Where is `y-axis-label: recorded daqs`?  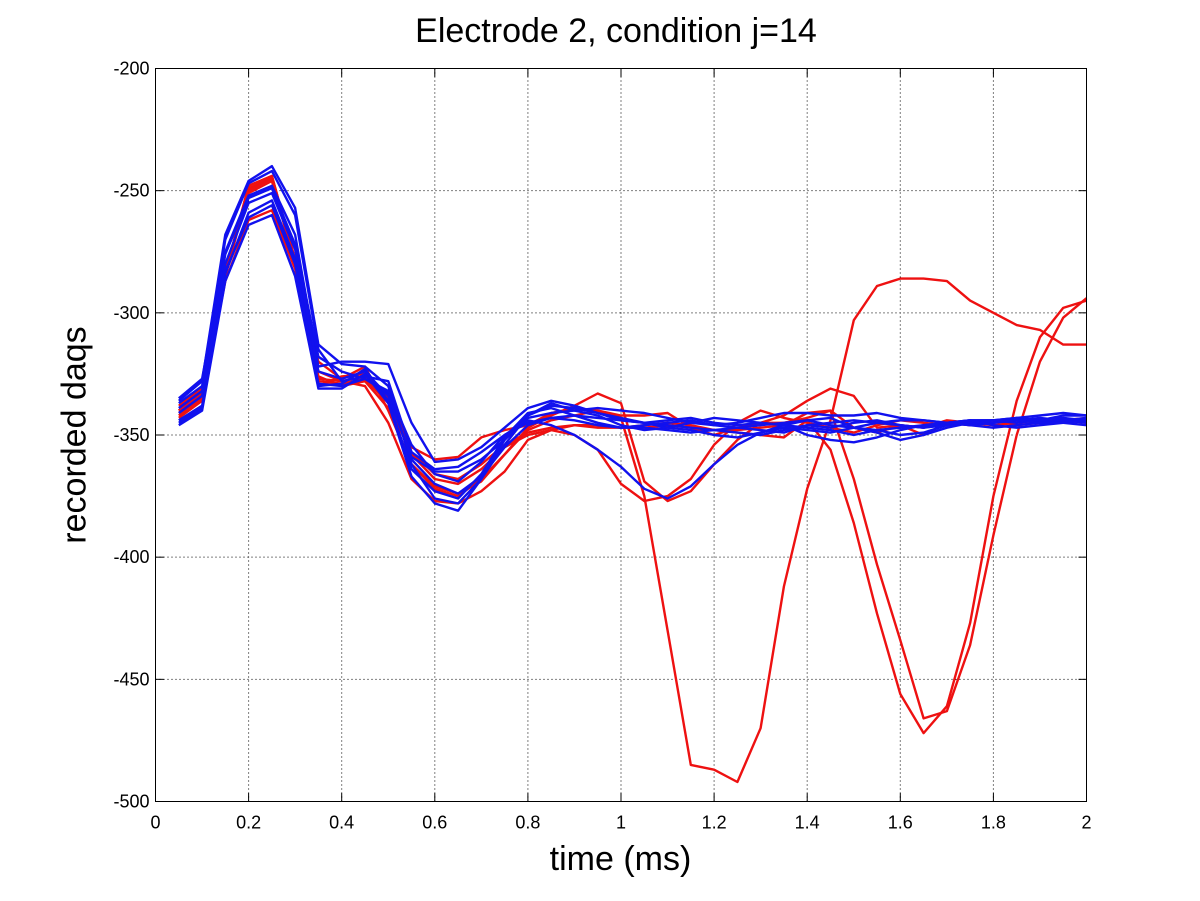 y-axis-label: recorded daqs is located at coordinates (74, 435).